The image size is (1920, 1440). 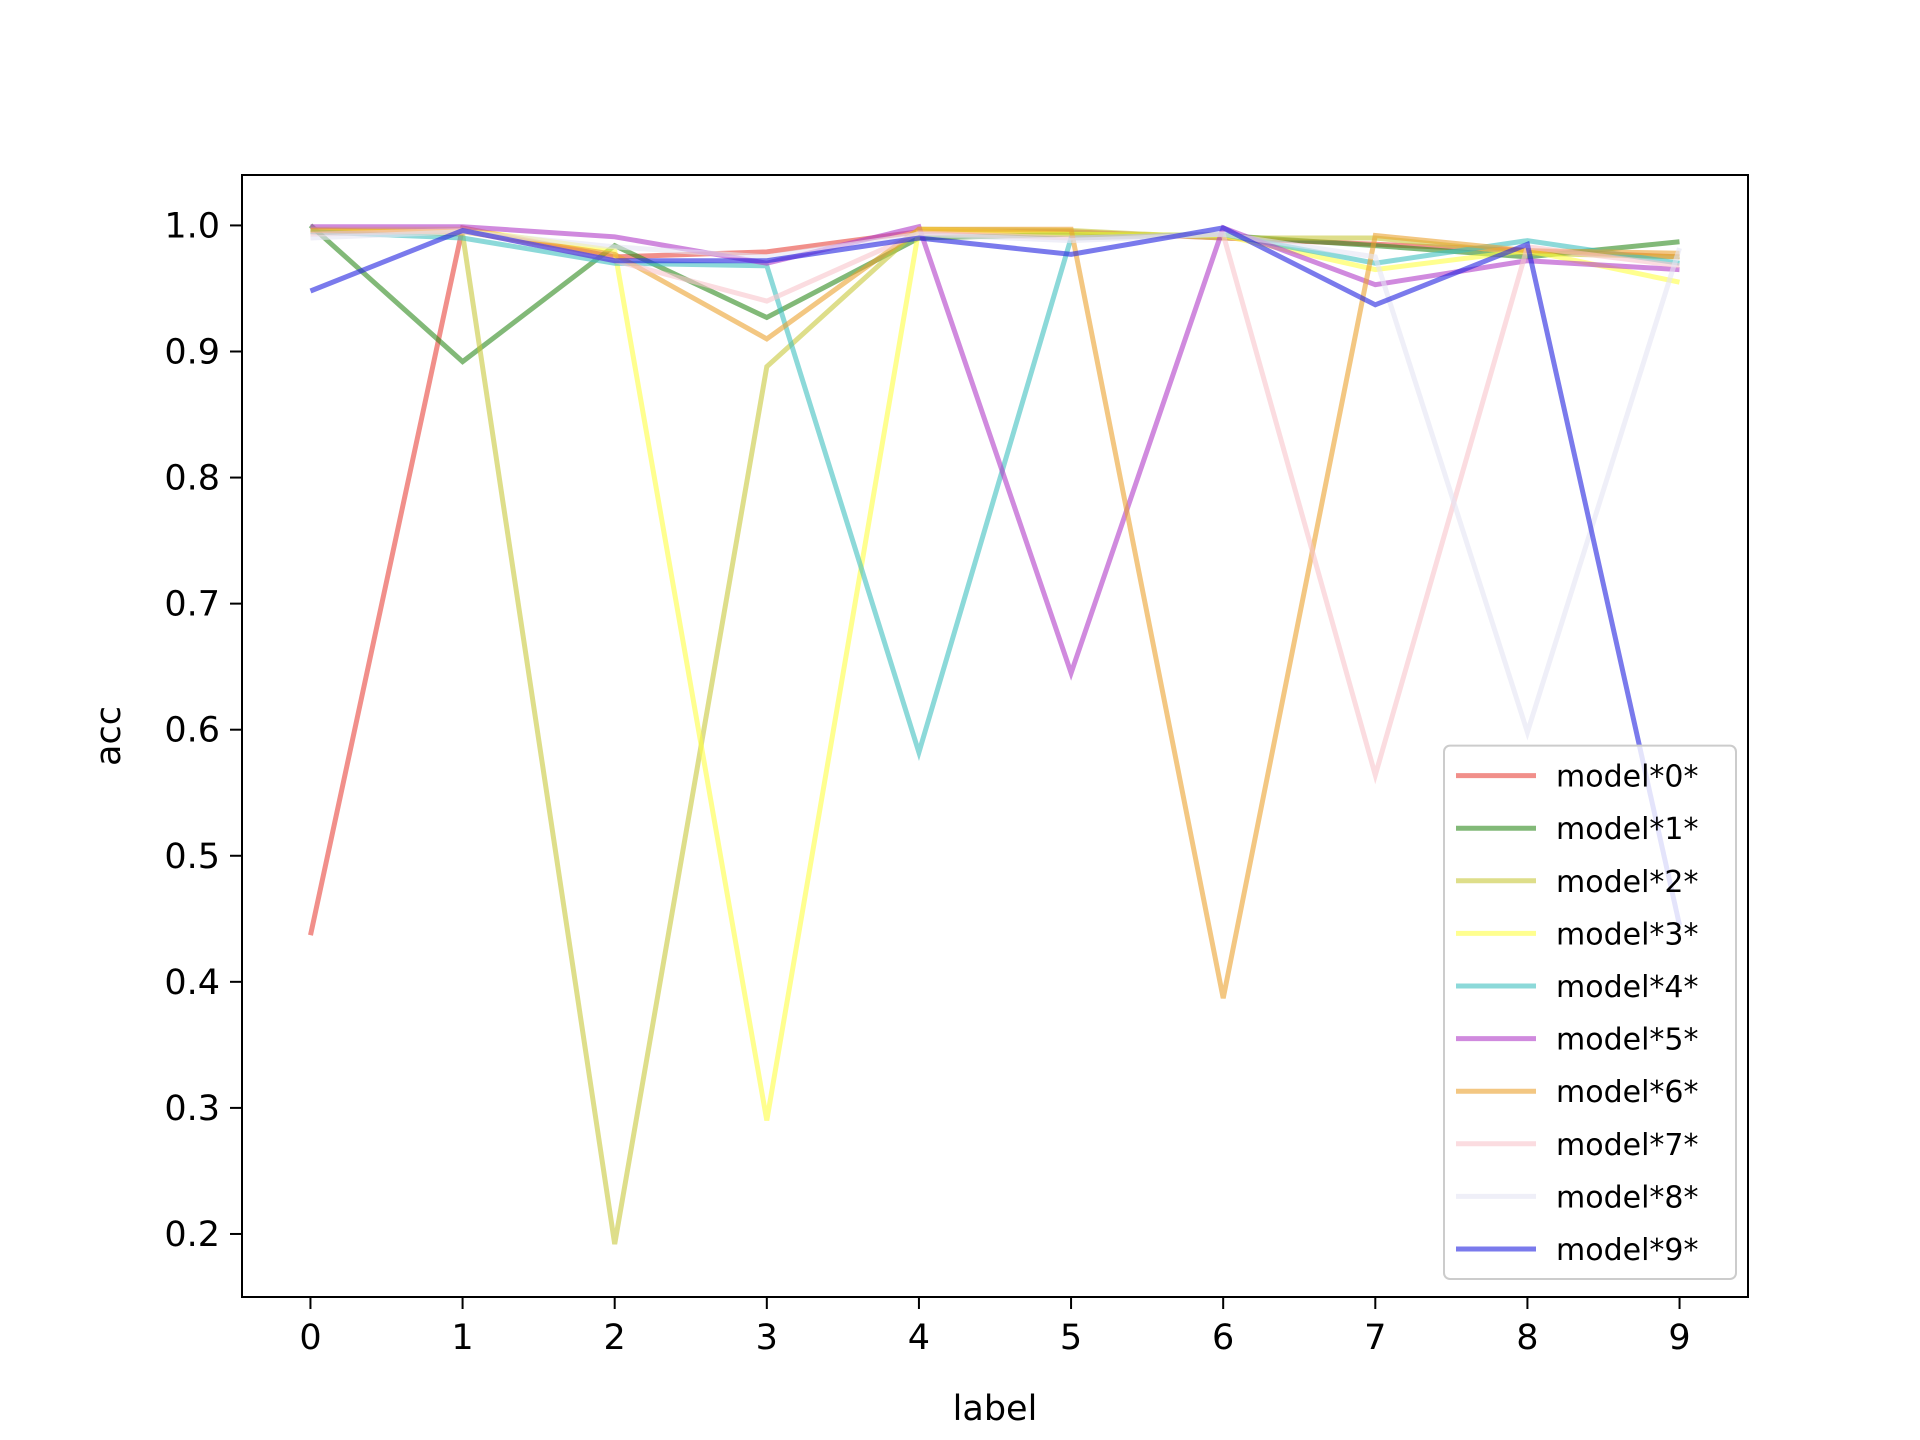 What do you see at coordinates (1627, 777) in the screenshot?
I see `legend-label-model-0: model*0*` at bounding box center [1627, 777].